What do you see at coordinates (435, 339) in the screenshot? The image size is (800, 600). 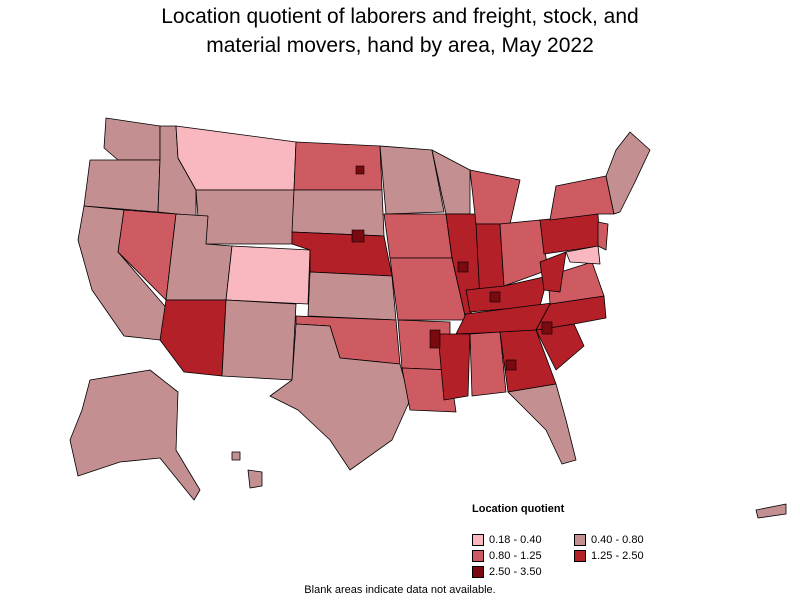 I see `region-memphis` at bounding box center [435, 339].